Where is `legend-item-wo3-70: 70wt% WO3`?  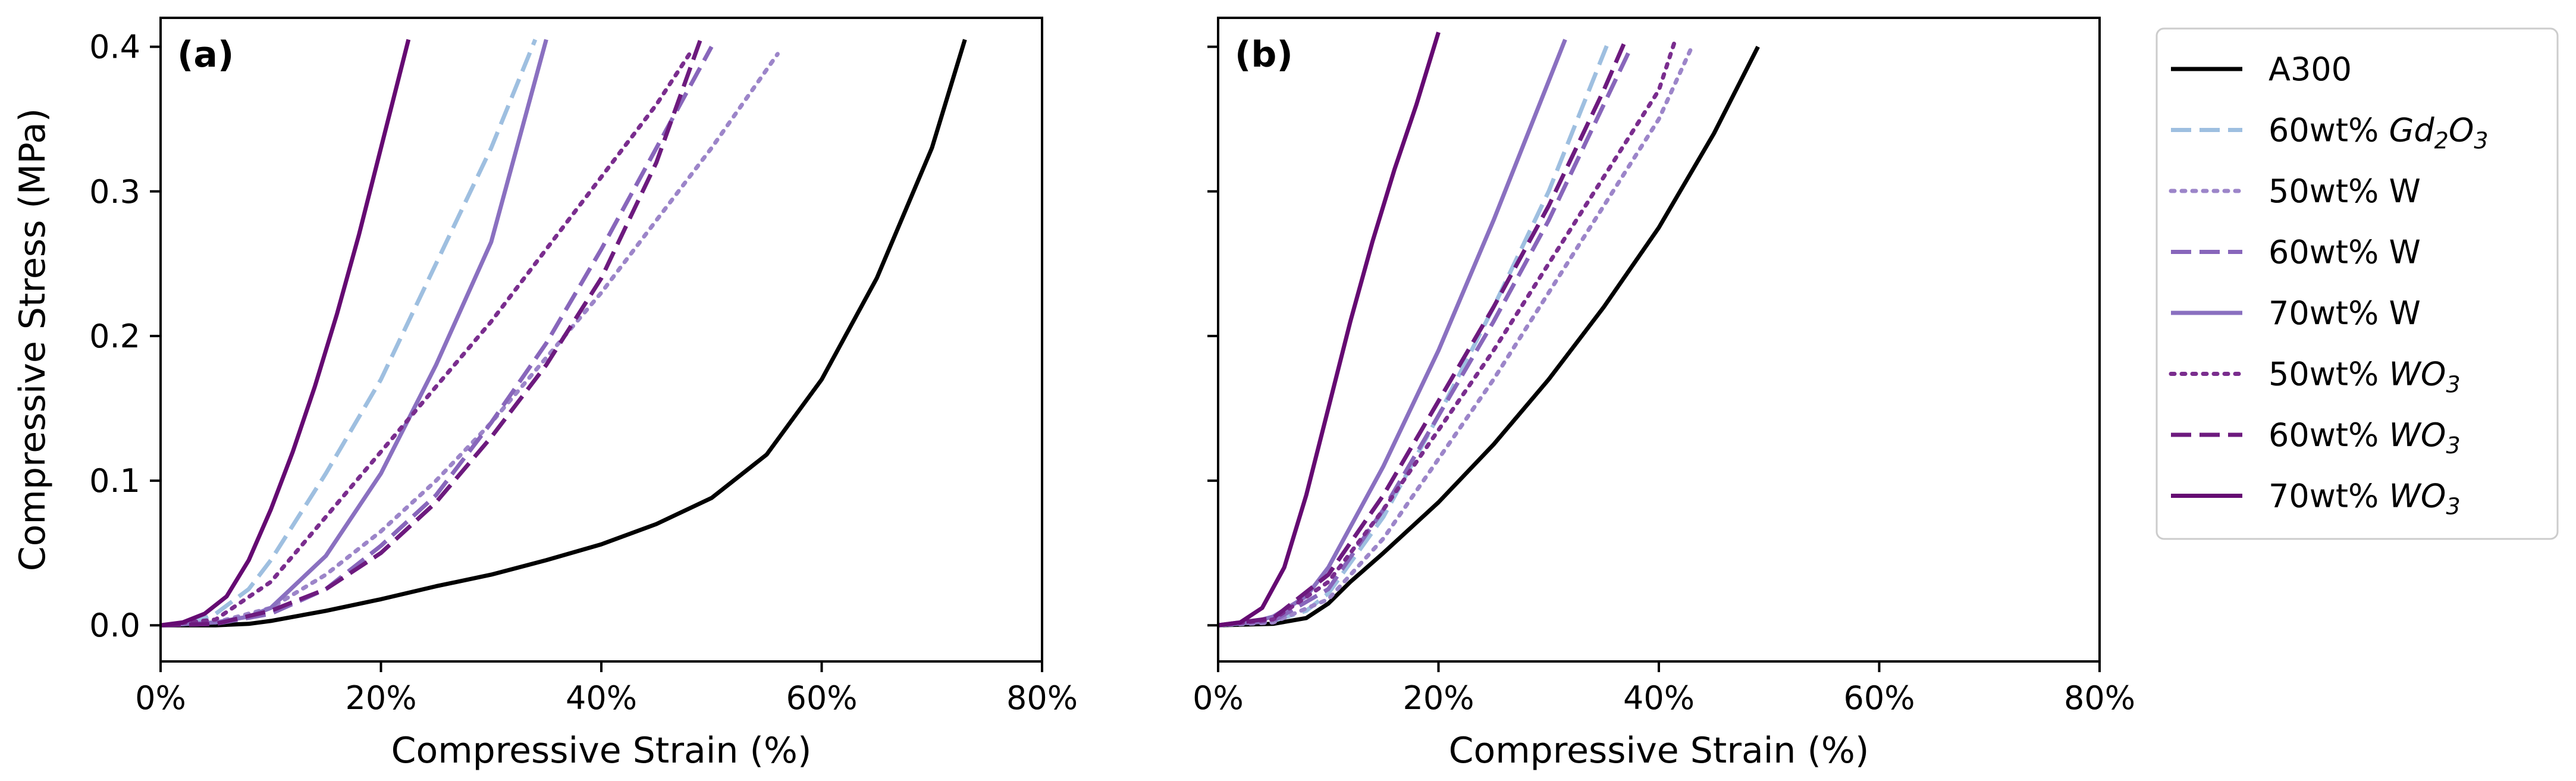 legend-item-wo3-70: 70wt% WO3 is located at coordinates (2316, 499).